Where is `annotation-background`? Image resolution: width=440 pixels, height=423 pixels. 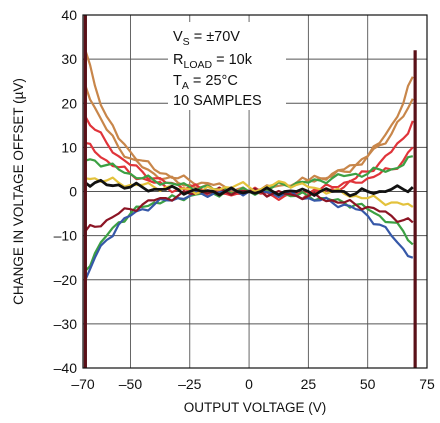 annotation-background is located at coordinates (227, 66).